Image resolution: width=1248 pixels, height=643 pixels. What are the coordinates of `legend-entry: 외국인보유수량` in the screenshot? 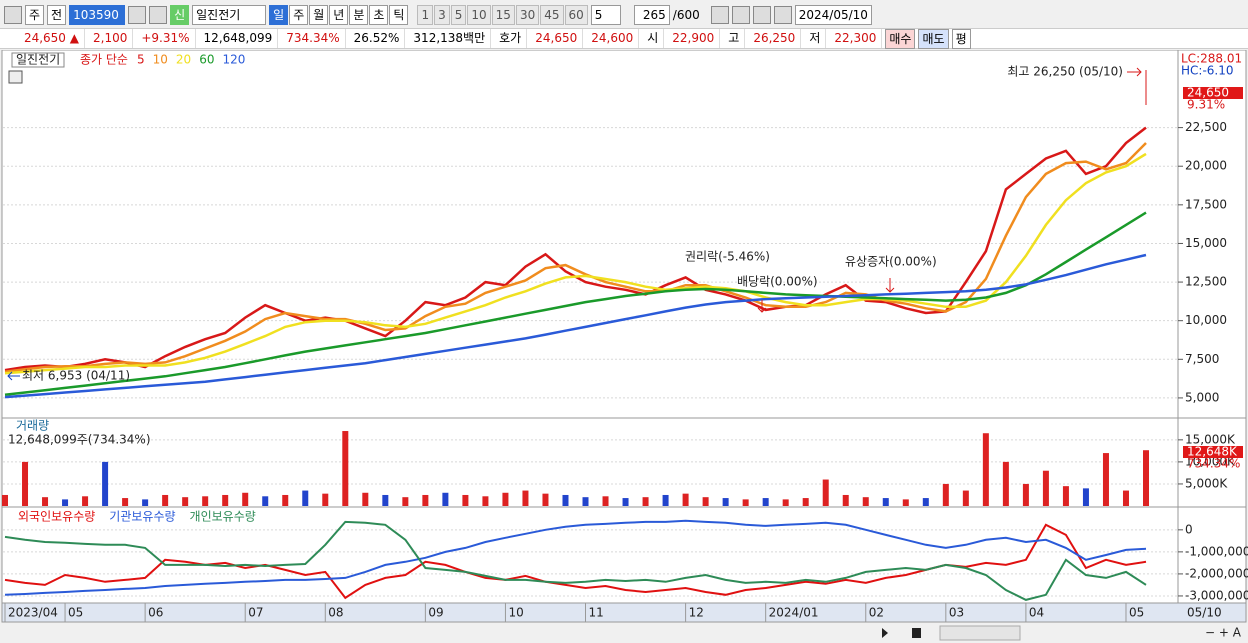 It's located at (56, 517).